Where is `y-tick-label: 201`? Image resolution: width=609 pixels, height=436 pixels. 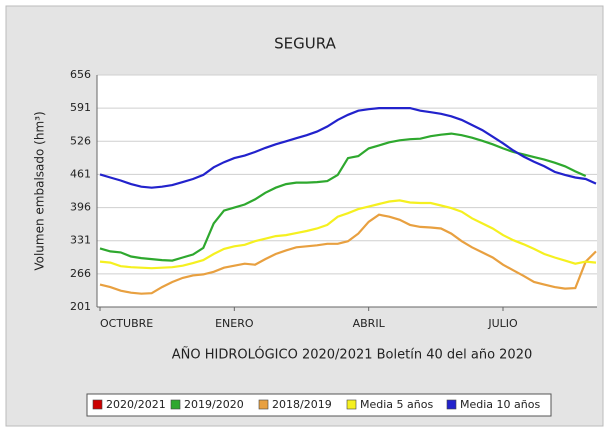
y-tick-label: 201 is located at coordinates (80, 306).